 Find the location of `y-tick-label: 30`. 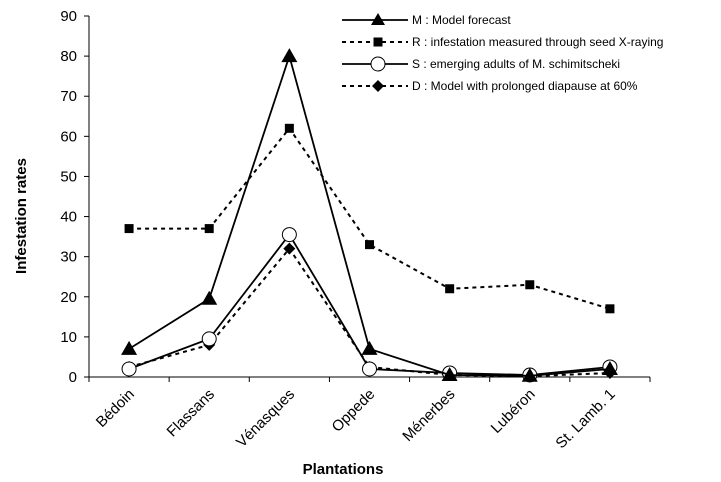

y-tick-label: 30 is located at coordinates (68, 257).